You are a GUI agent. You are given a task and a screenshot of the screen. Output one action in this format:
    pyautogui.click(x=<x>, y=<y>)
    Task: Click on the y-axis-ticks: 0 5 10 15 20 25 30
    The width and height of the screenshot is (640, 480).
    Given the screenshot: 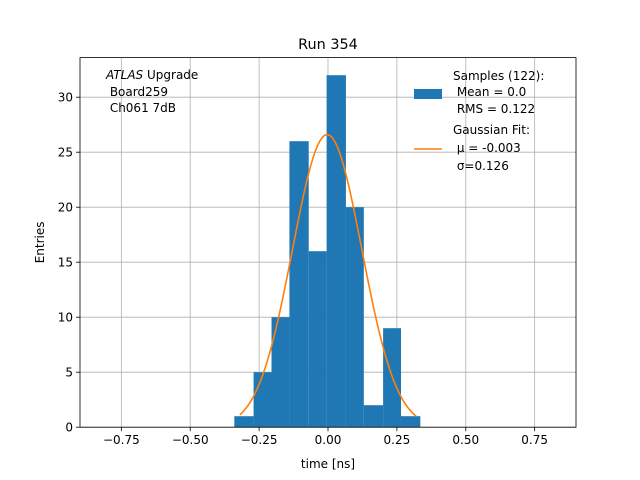 What is the action you would take?
    pyautogui.click(x=69, y=263)
    